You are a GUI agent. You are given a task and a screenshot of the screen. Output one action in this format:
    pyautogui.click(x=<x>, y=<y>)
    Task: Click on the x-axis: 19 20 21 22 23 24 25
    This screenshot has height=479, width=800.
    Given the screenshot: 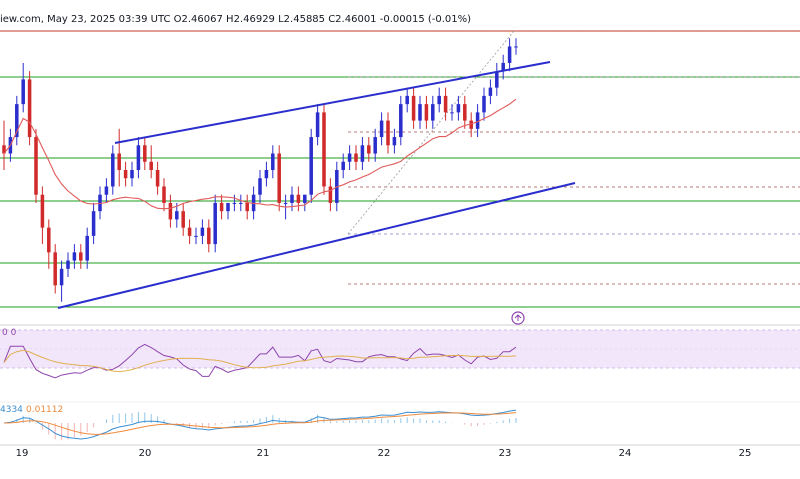 What is the action you would take?
    pyautogui.click(x=384, y=453)
    